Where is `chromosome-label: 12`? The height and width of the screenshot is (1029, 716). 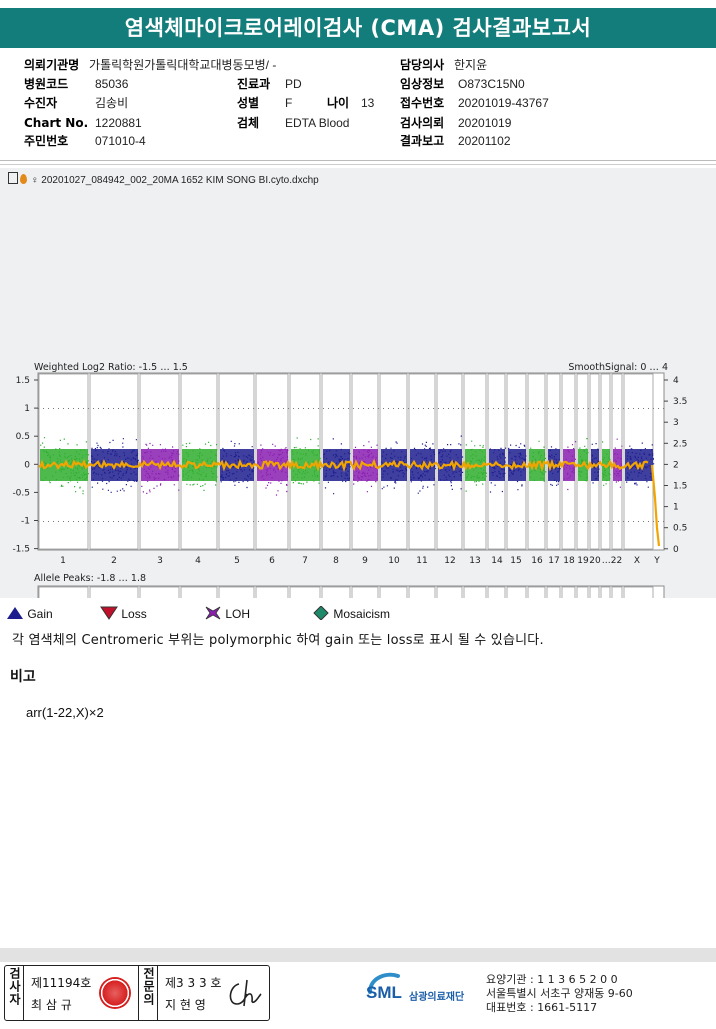
chromosome-label: 12 is located at coordinates (449, 561).